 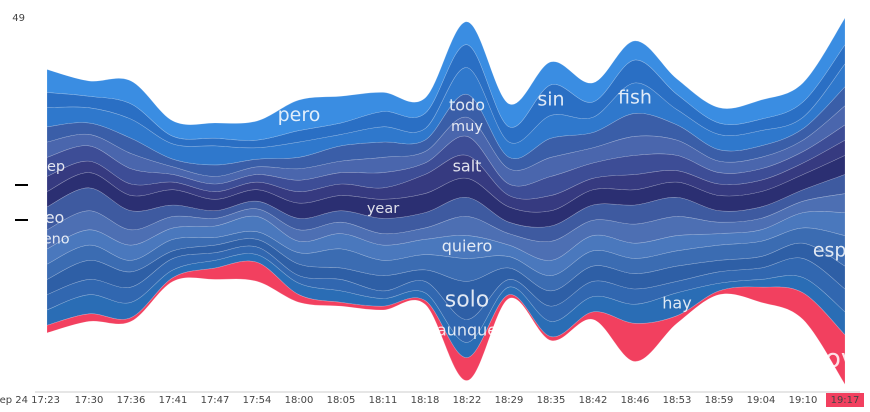 I want to click on stream-label: sin, so click(x=550, y=100).